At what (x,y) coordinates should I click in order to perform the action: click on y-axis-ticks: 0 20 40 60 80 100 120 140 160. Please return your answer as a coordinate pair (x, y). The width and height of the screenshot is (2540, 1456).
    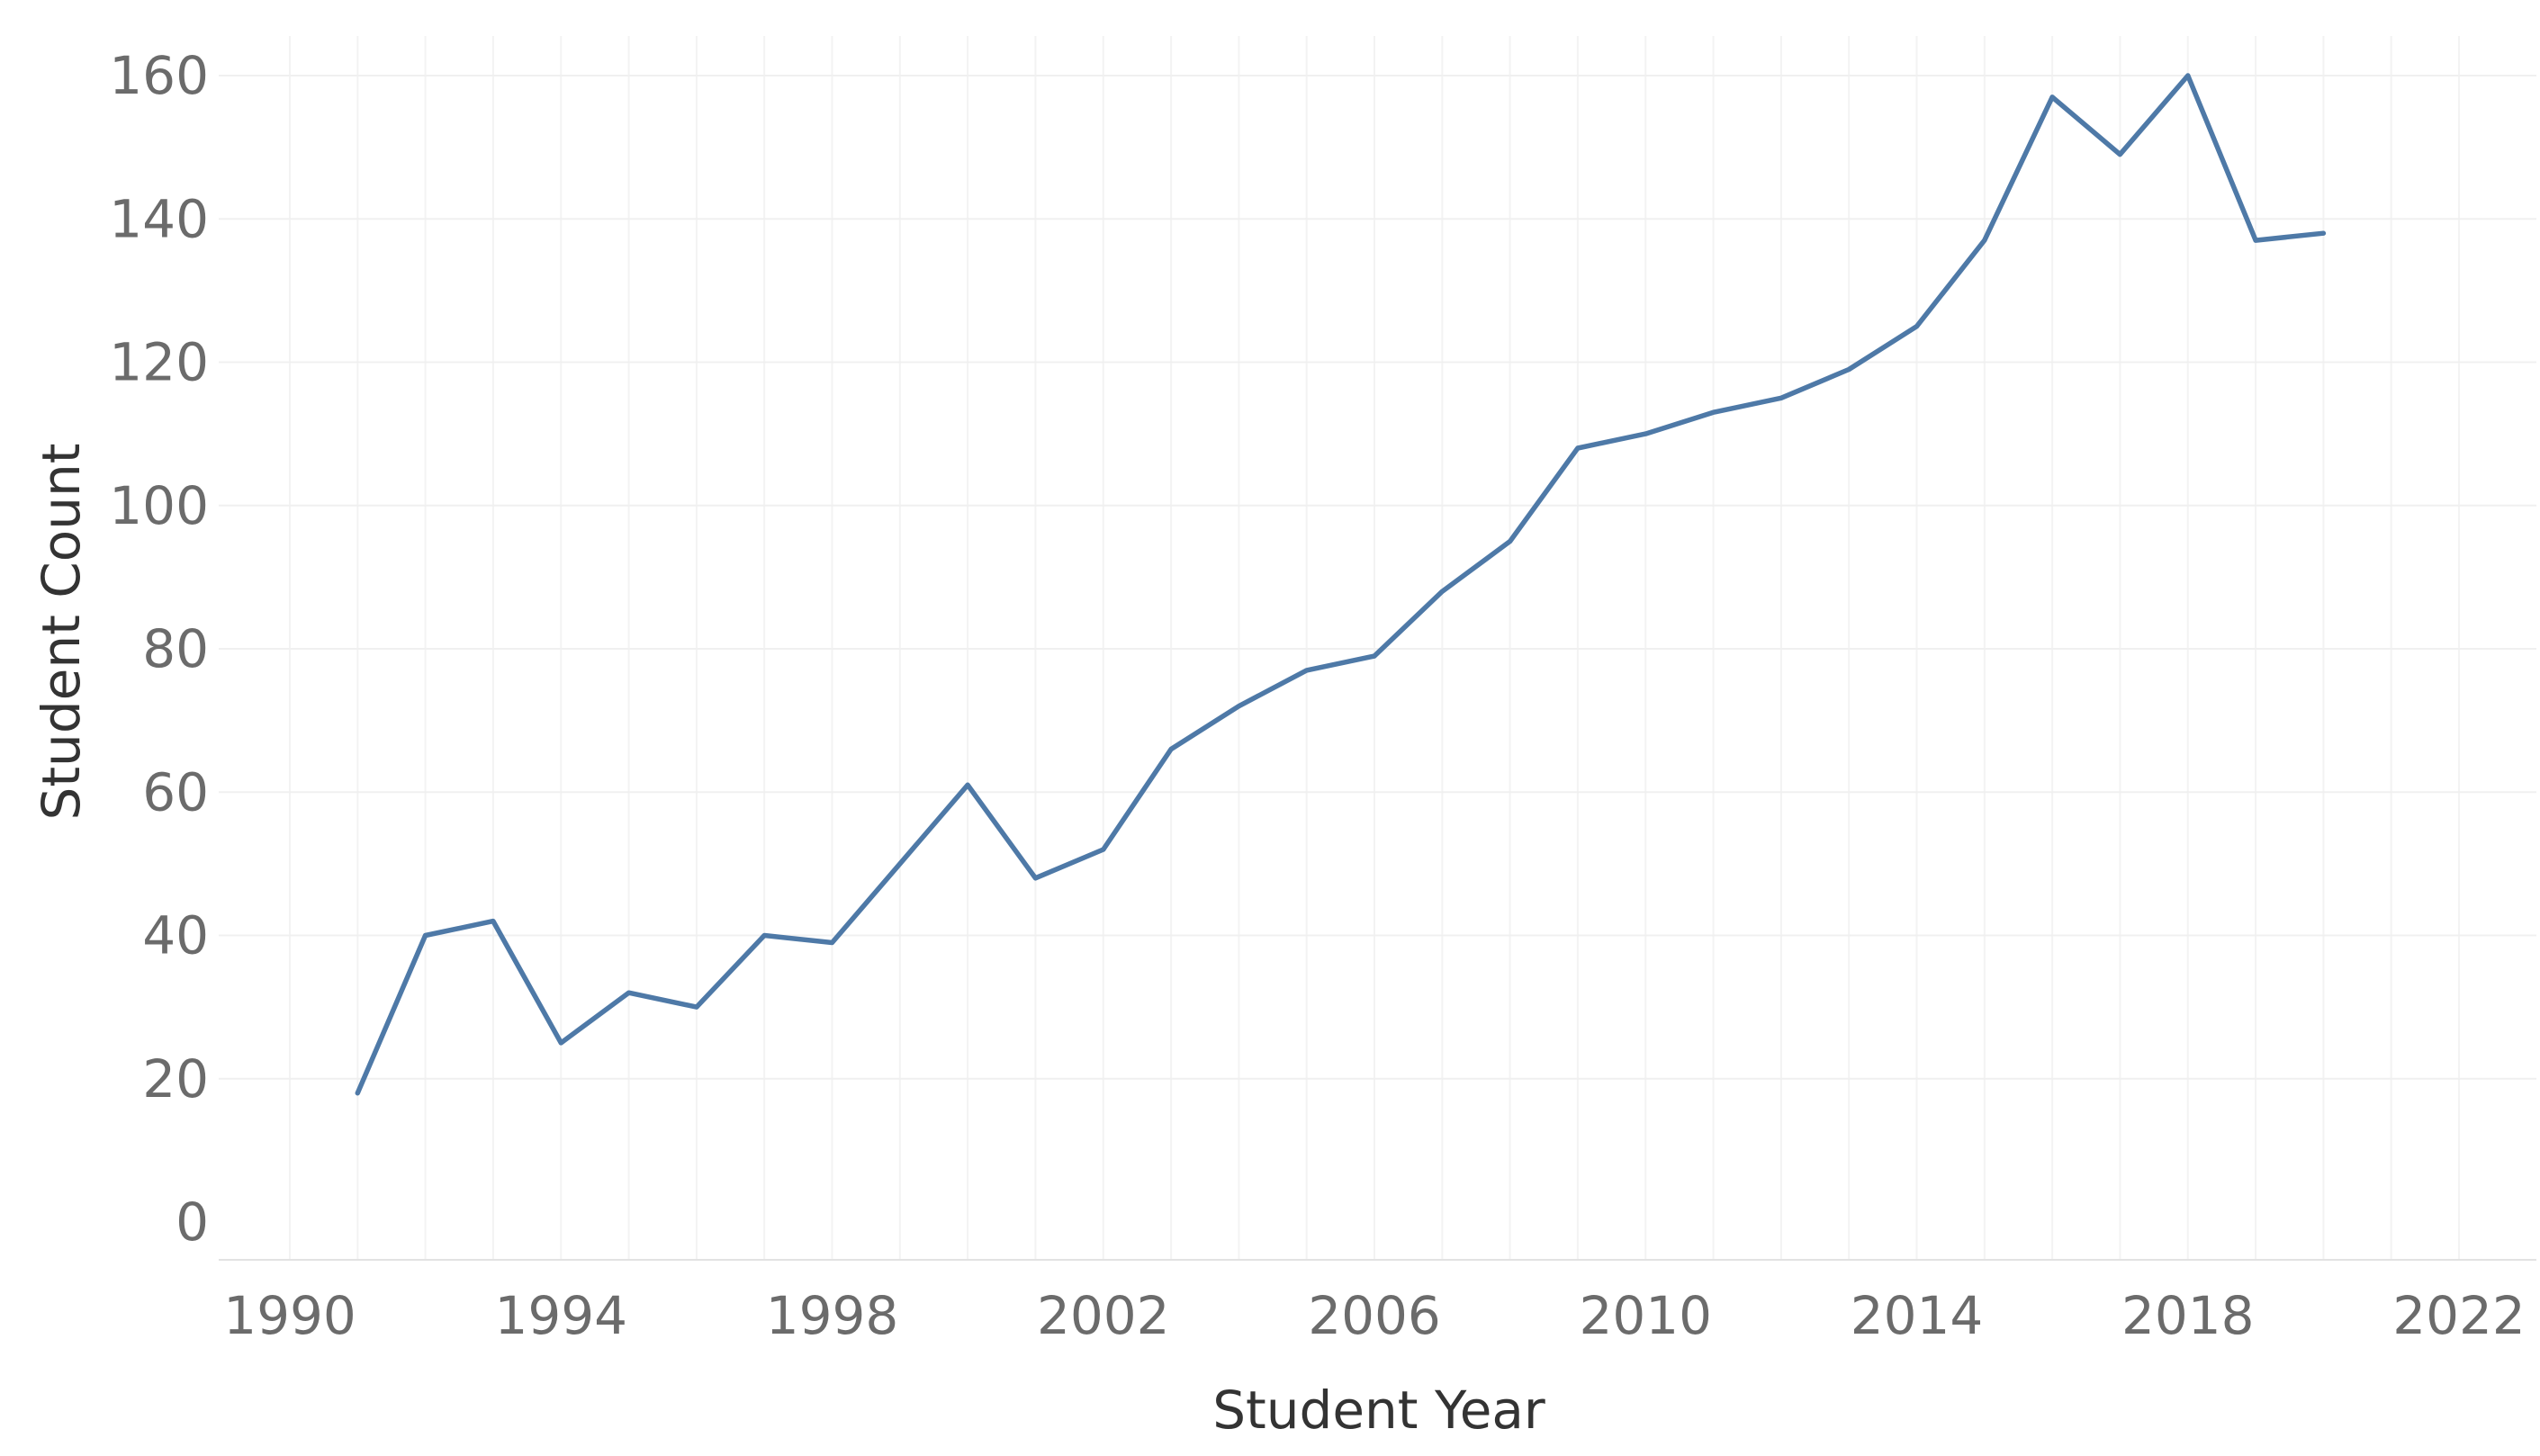
    Looking at the image, I should click on (159, 649).